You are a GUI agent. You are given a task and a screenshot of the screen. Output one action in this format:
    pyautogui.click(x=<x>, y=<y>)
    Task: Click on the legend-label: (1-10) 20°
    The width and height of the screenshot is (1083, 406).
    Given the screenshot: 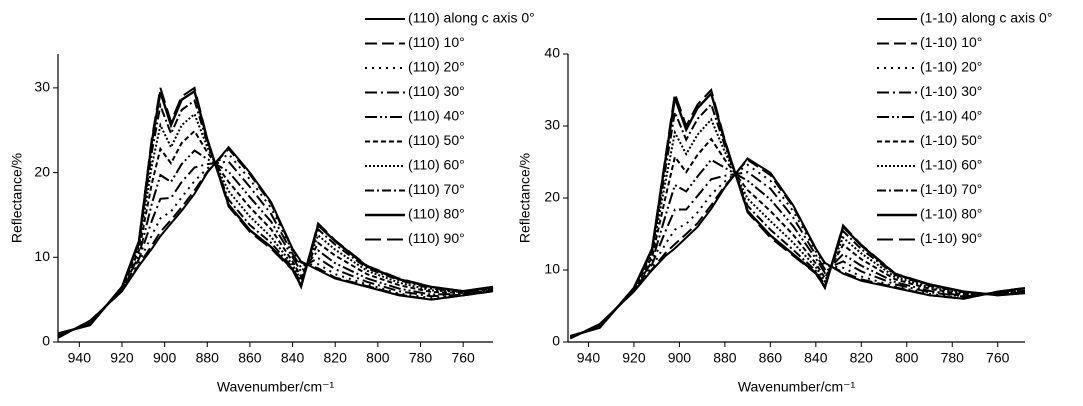 What is the action you would take?
    pyautogui.click(x=951, y=67)
    